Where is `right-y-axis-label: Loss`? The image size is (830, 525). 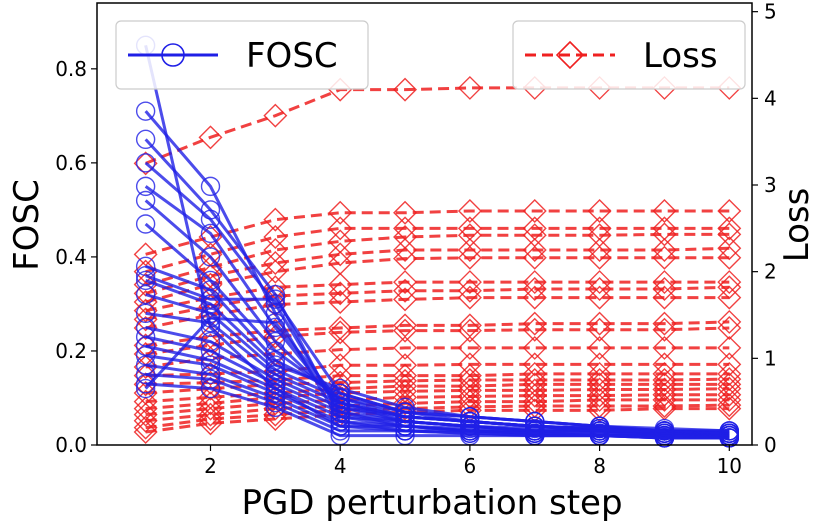 right-y-axis-label: Loss is located at coordinates (797, 225).